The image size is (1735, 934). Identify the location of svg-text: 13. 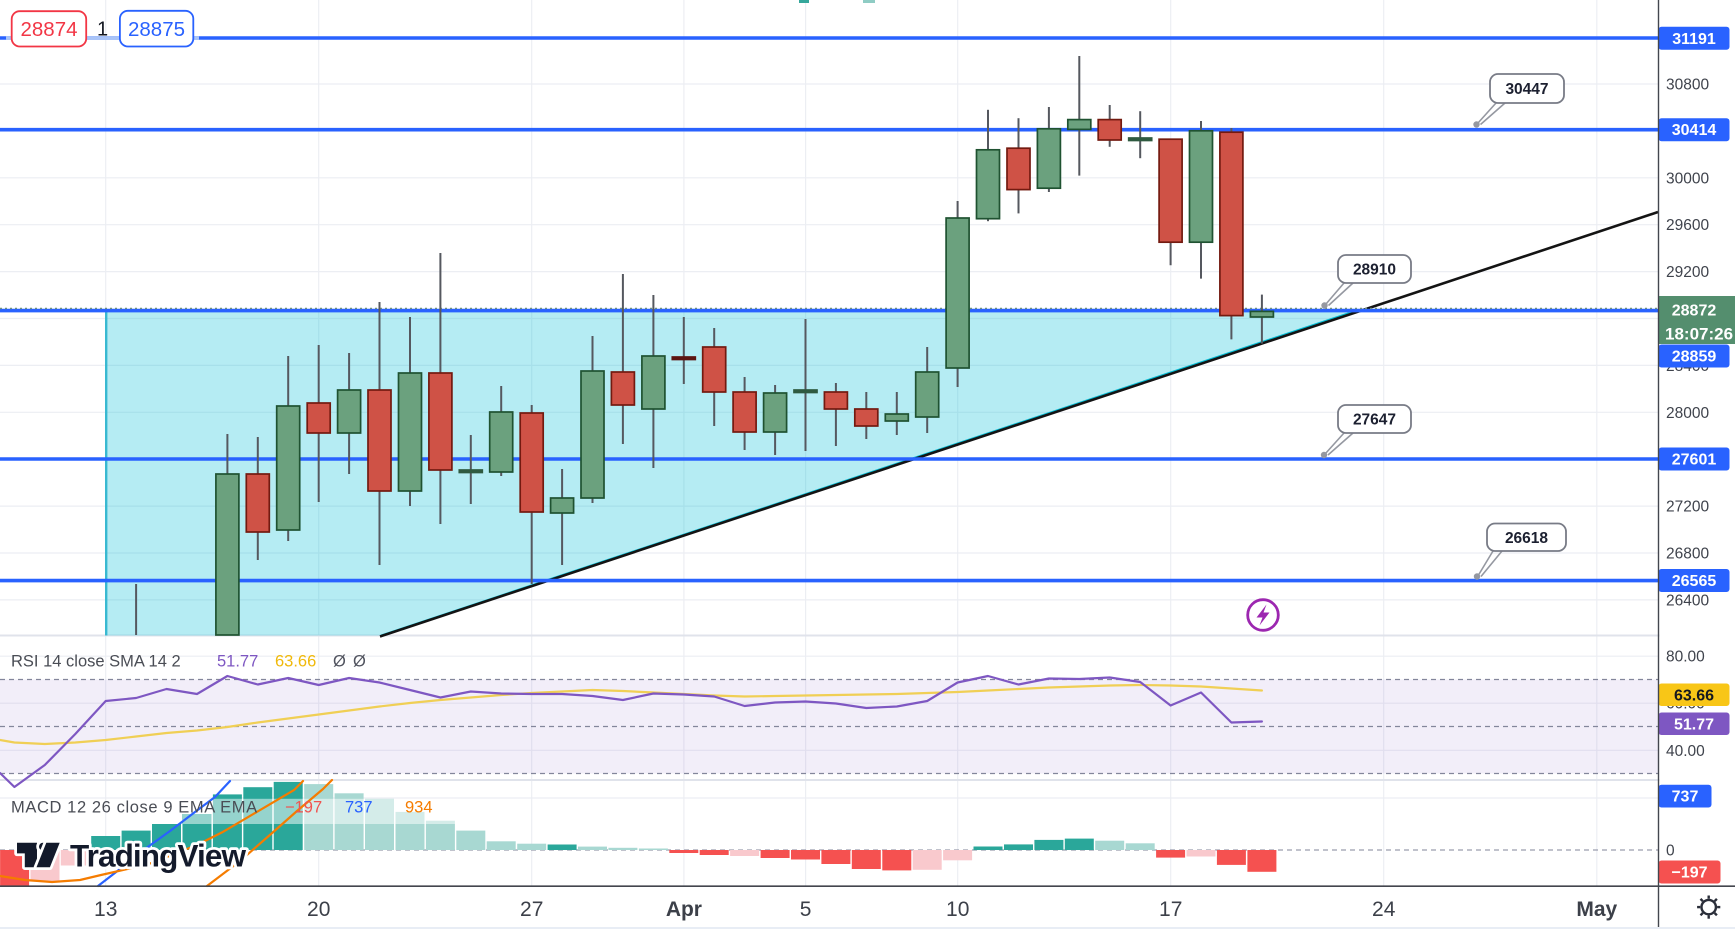
(105, 909).